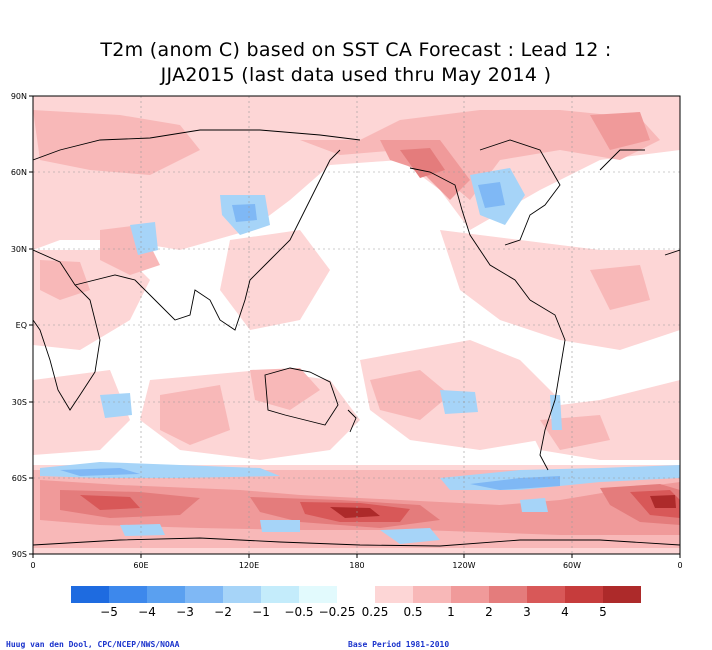 The height and width of the screenshot is (650, 712). What do you see at coordinates (140, 565) in the screenshot?
I see `lon-label-60e: 60E` at bounding box center [140, 565].